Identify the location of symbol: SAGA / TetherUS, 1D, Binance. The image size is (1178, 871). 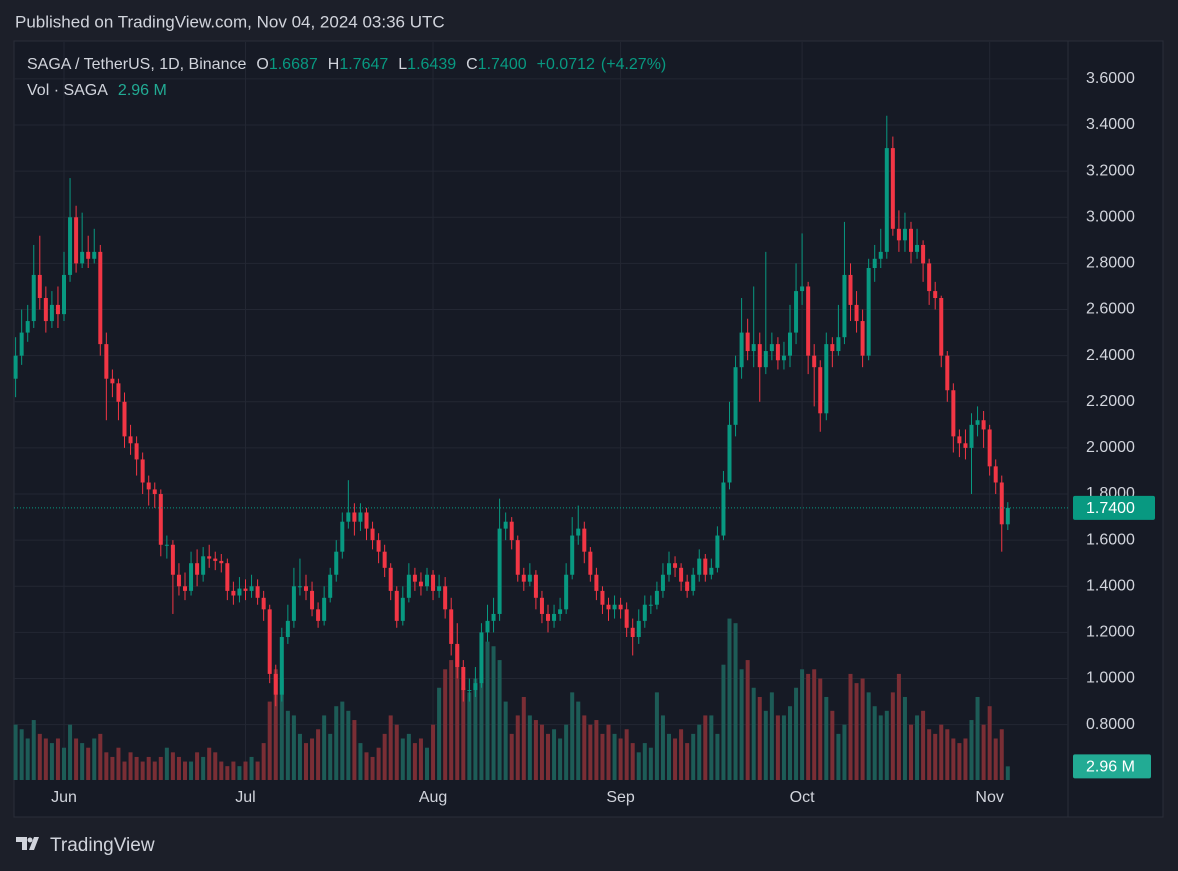
(136, 64).